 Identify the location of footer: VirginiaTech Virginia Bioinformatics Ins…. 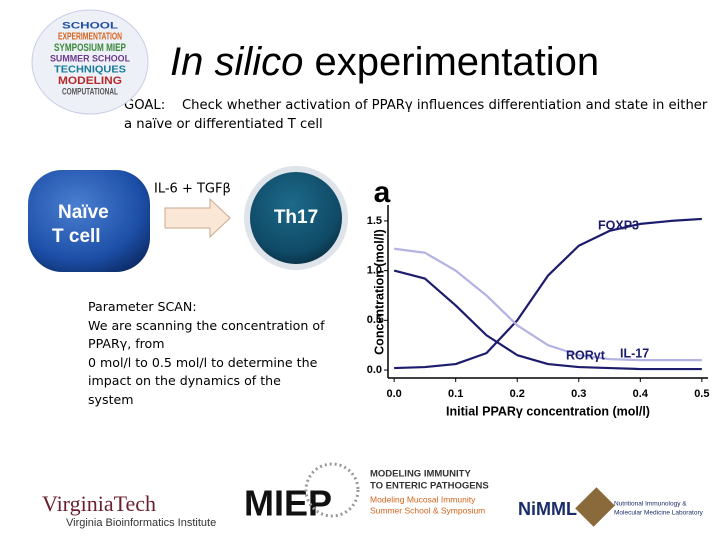
(373, 495).